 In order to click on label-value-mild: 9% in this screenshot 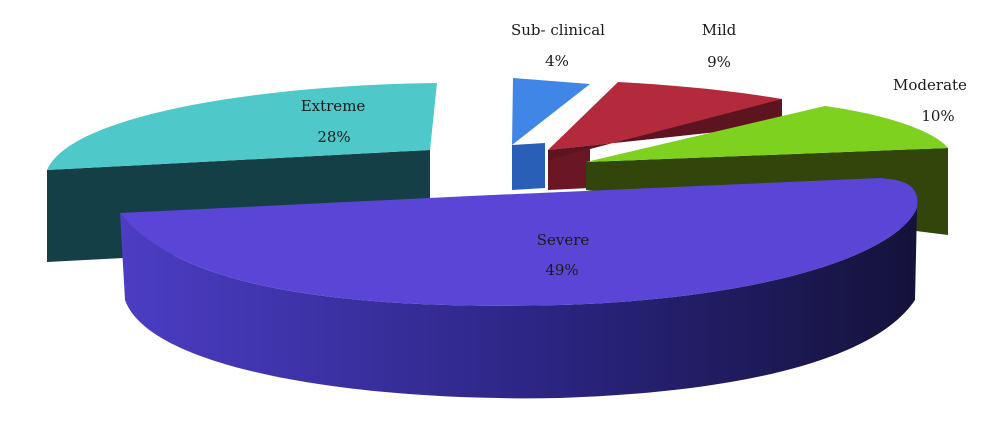, I will do `click(719, 62)`.